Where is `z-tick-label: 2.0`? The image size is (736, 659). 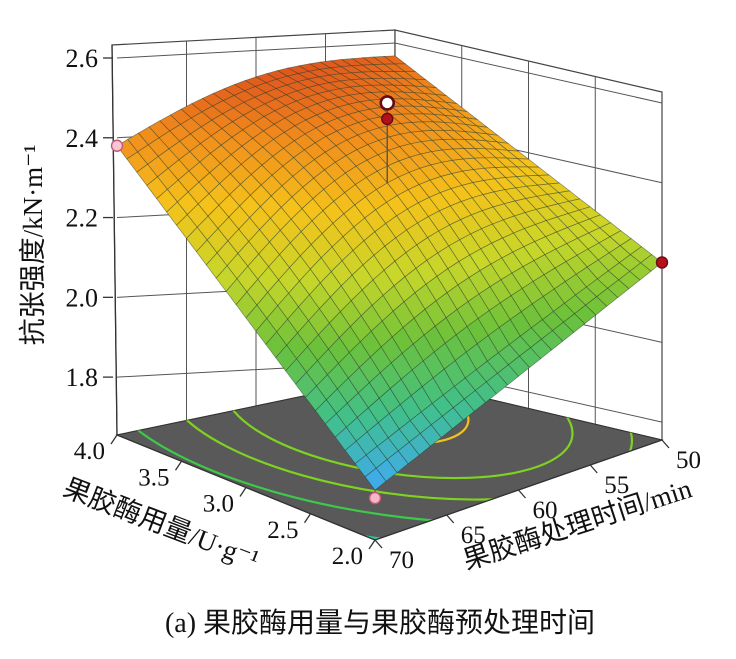
z-tick-label: 2.0 is located at coordinates (82, 297).